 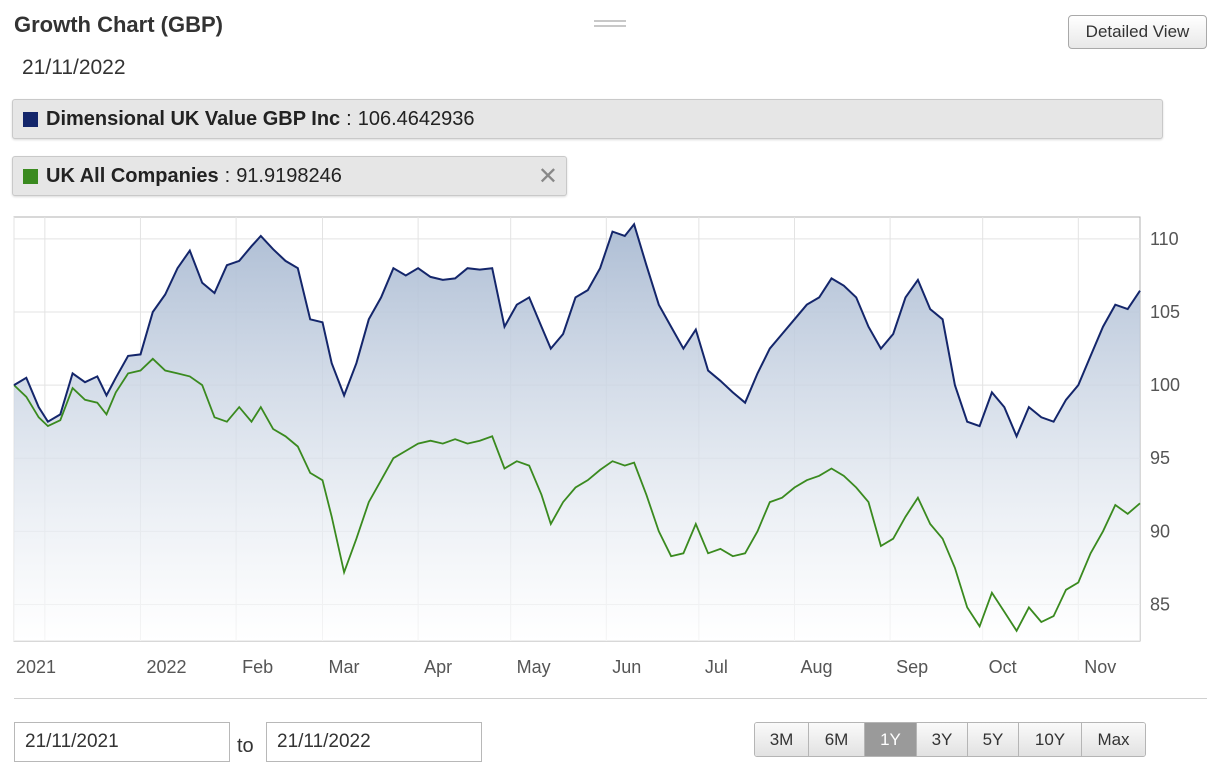 I want to click on range-button-3m: 3M, so click(x=782, y=739).